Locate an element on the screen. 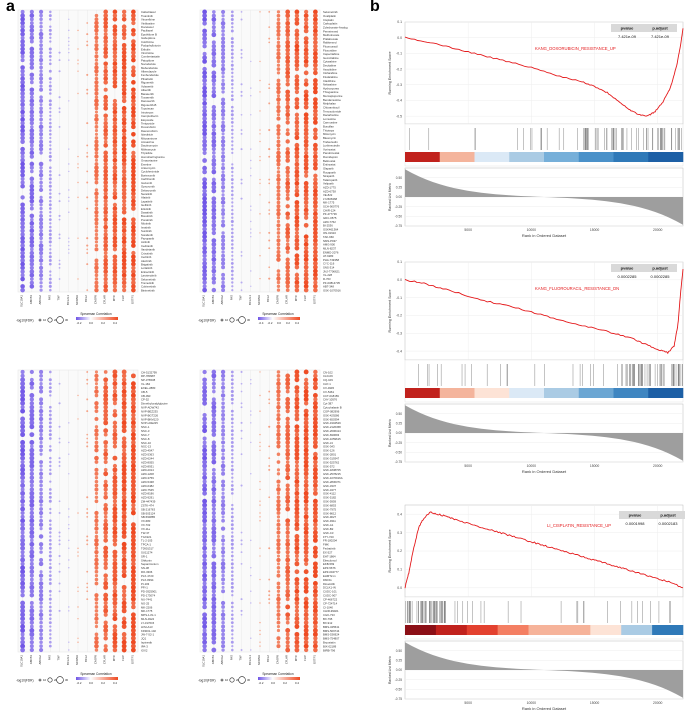 Image resolution: width=685 pixels, height=710 pixels. drug-label: Daunorubicin is located at coordinates (149, 131).